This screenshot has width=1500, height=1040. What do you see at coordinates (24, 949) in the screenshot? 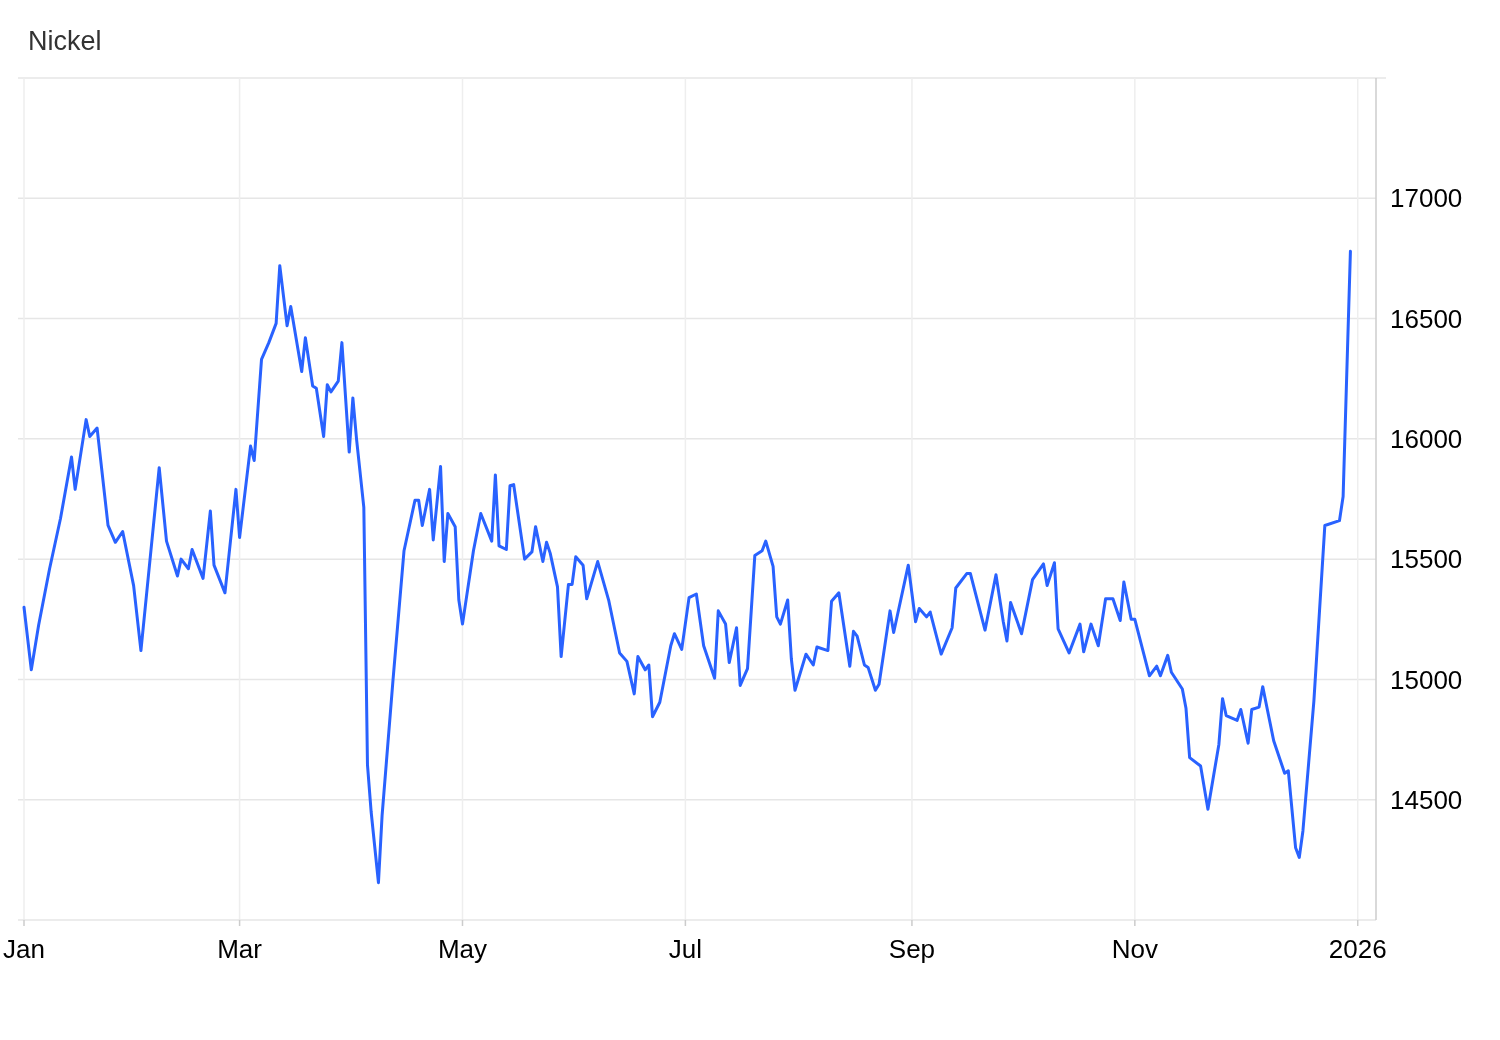
I see `x-tick-label: Jan` at bounding box center [24, 949].